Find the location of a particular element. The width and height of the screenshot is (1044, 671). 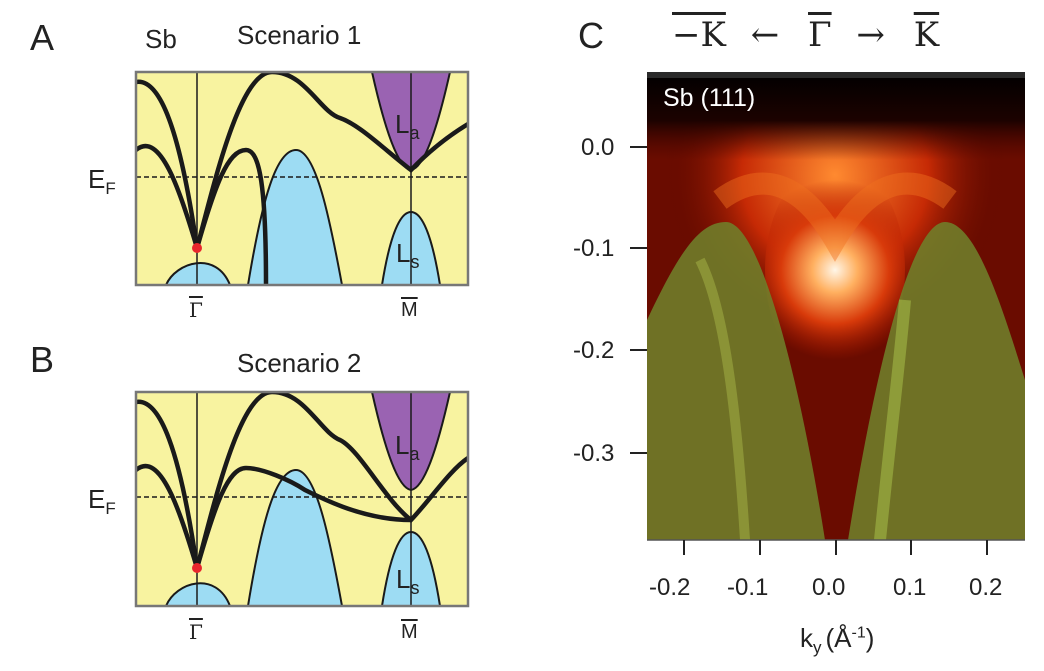

panel-a-gamma-label: Γ is located at coordinates (196, 310).